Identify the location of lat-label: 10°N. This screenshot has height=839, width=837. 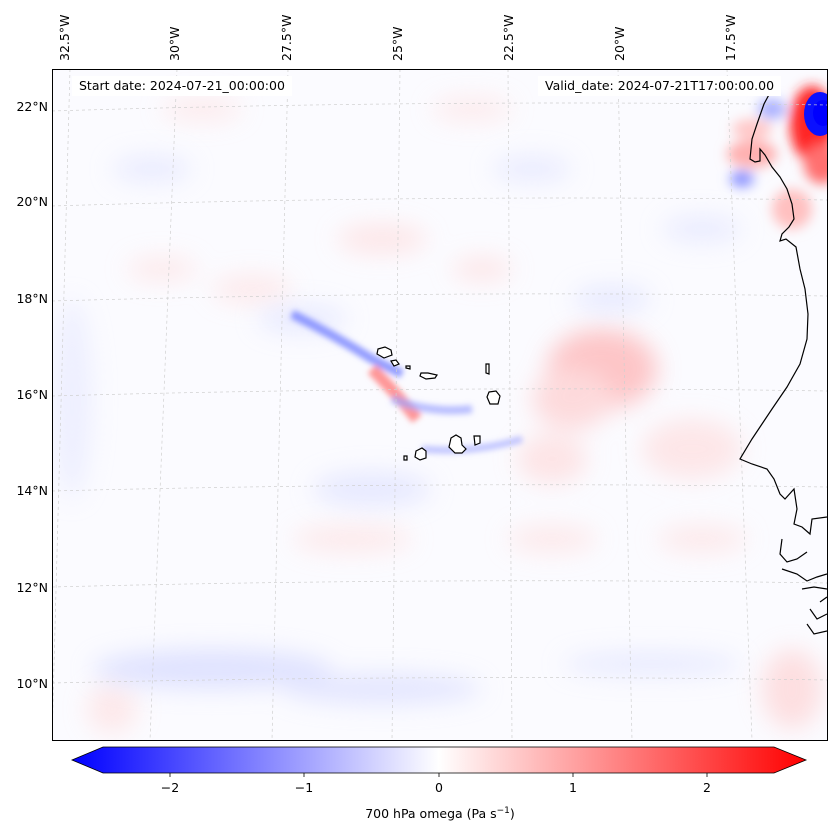
(32, 683).